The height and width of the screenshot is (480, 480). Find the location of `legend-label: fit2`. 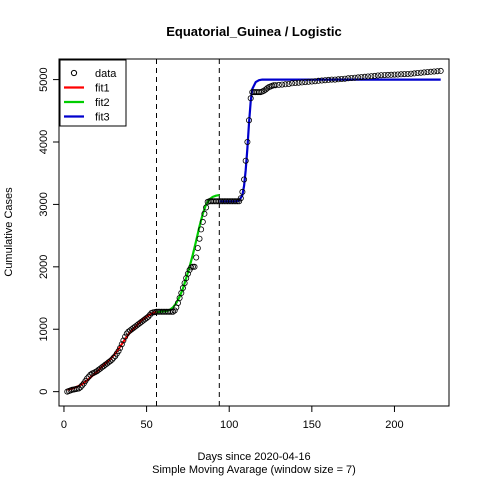

legend-label: fit2 is located at coordinates (102, 103).